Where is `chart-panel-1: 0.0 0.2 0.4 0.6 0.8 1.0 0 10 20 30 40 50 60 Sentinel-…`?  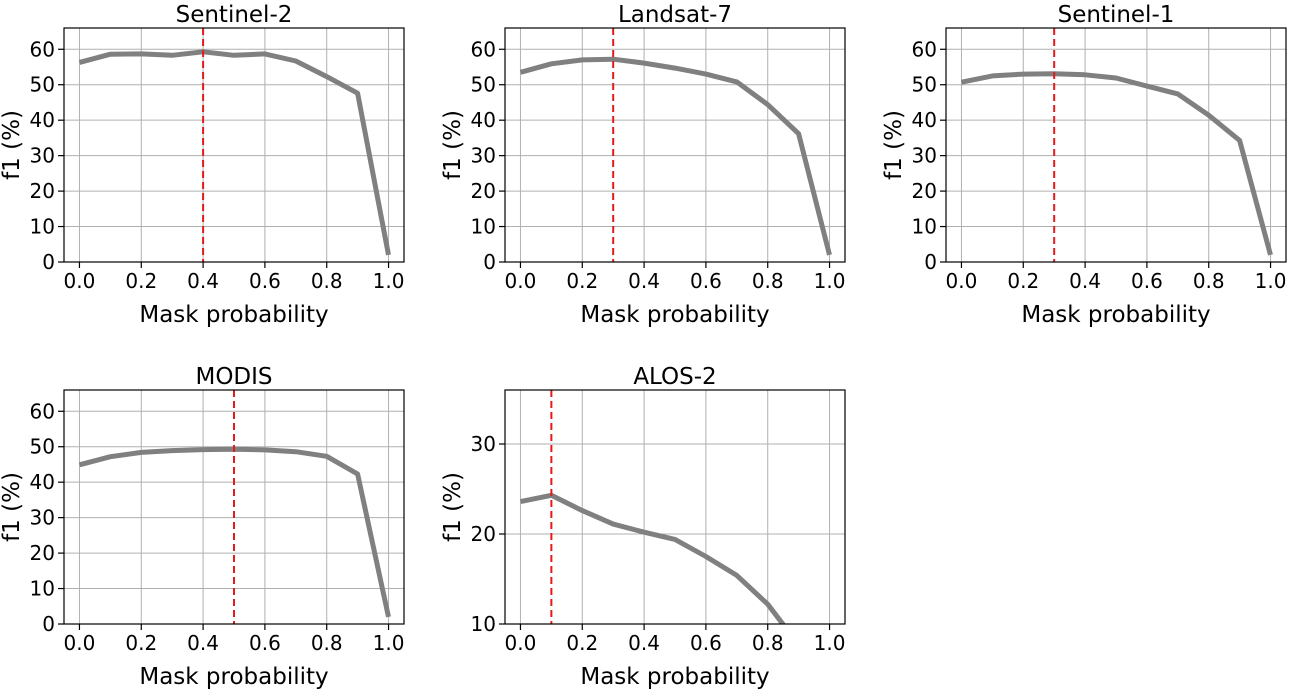 chart-panel-1: 0.0 0.2 0.4 0.6 0.8 1.0 0 10 20 30 40 50 60 Sentinel-… is located at coordinates (202, 165).